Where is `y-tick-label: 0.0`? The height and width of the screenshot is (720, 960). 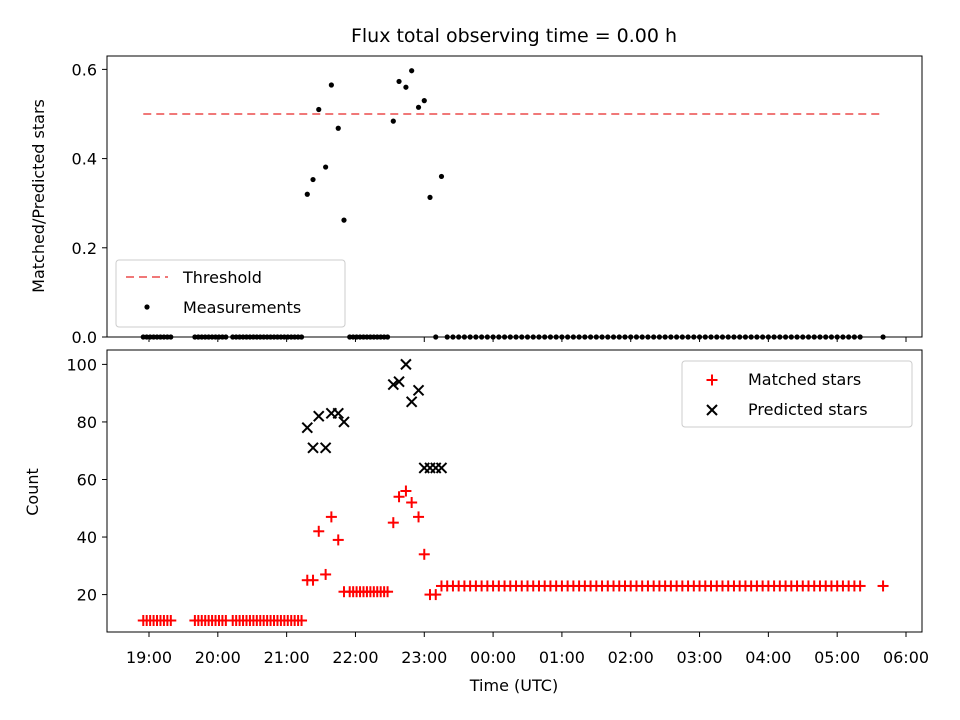 y-tick-label: 0.0 is located at coordinates (84, 337).